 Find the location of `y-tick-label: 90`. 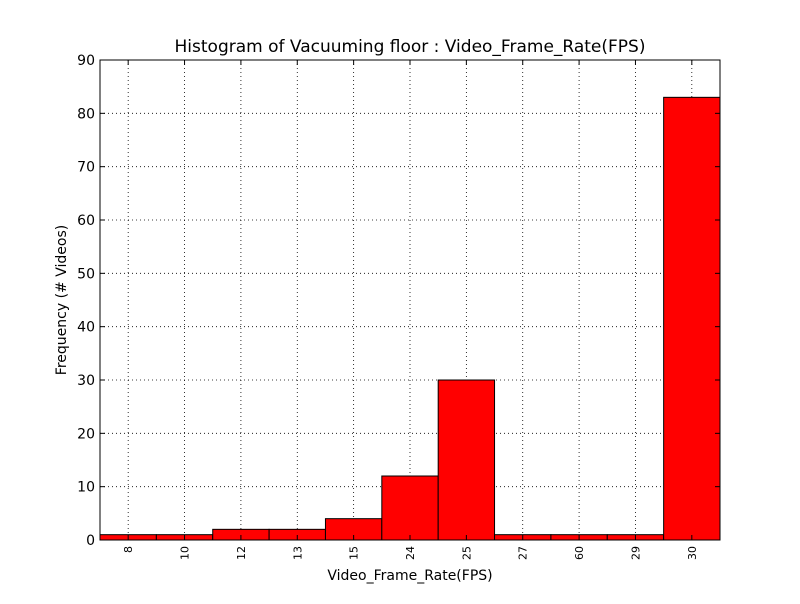

y-tick-label: 90 is located at coordinates (86, 61).